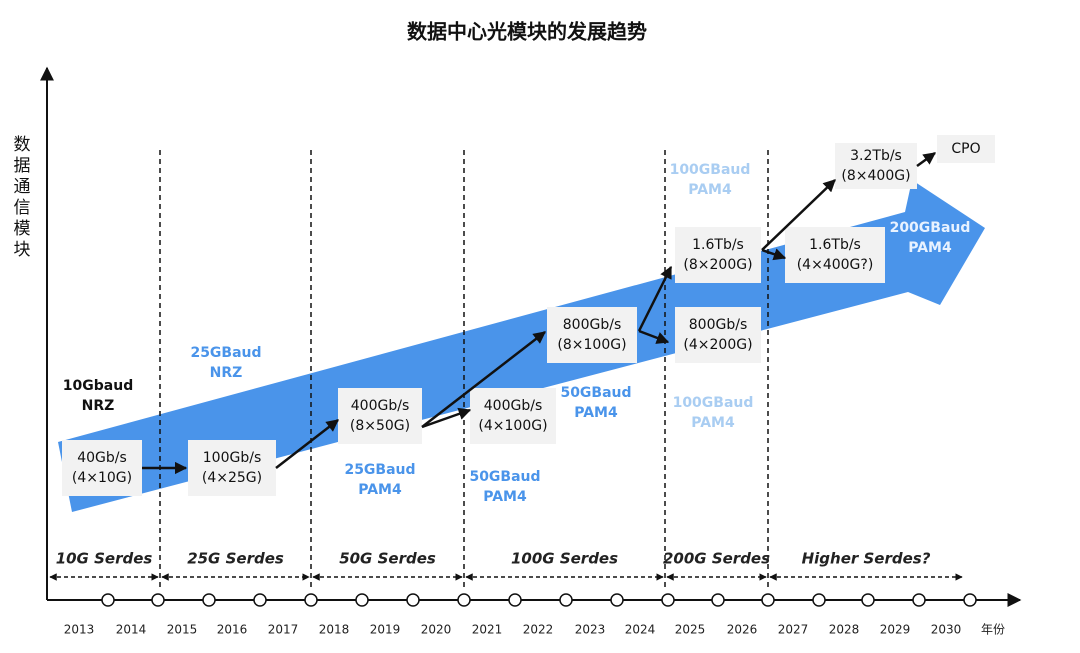  I want to click on serdes-label: 50G Serdes, so click(387, 559).